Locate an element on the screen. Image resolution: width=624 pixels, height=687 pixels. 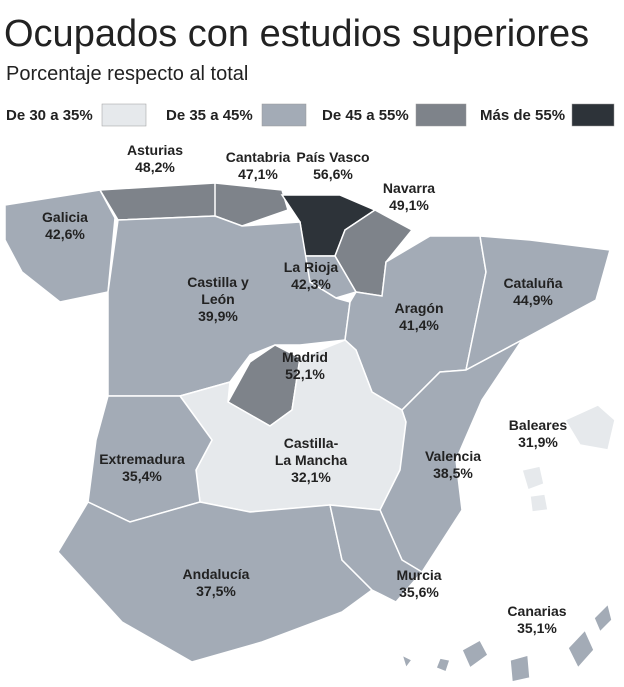
region-name: País Vasco is located at coordinates (332, 157).